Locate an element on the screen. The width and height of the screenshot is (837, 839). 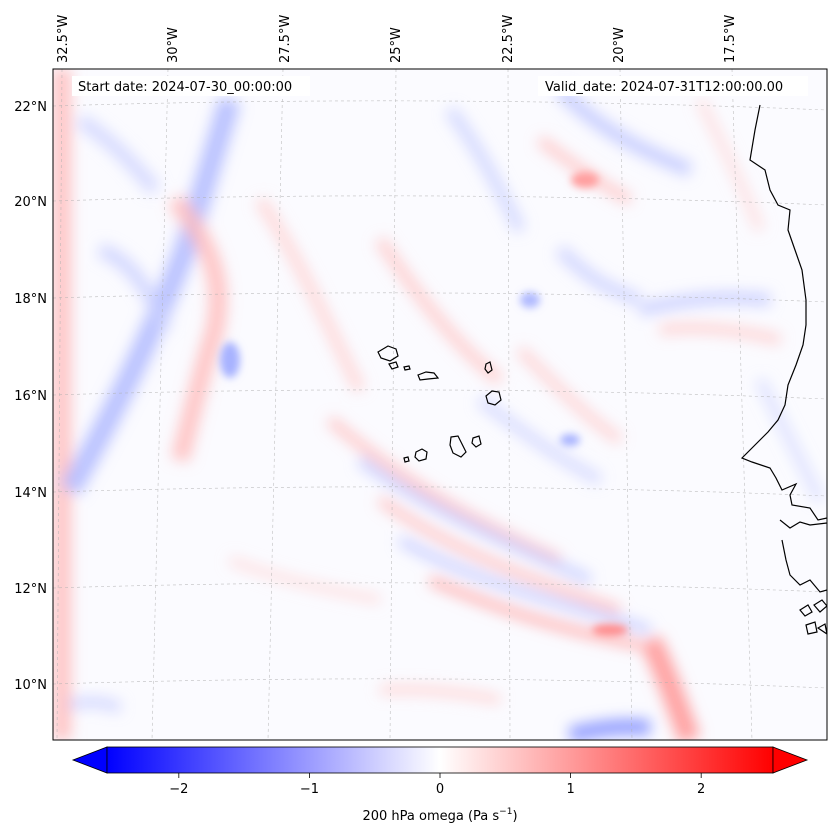
lon-label-20w: 20°W is located at coordinates (619, 45).